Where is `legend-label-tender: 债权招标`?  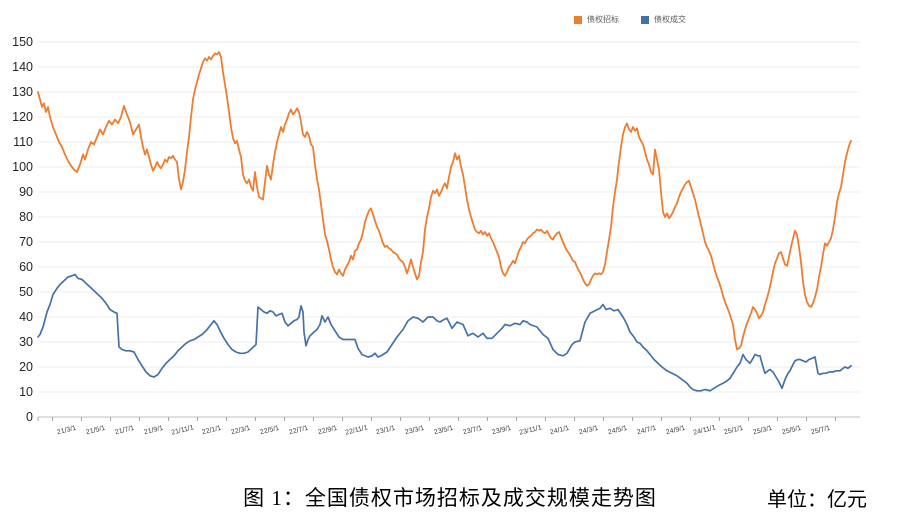 legend-label-tender: 债权招标 is located at coordinates (603, 19).